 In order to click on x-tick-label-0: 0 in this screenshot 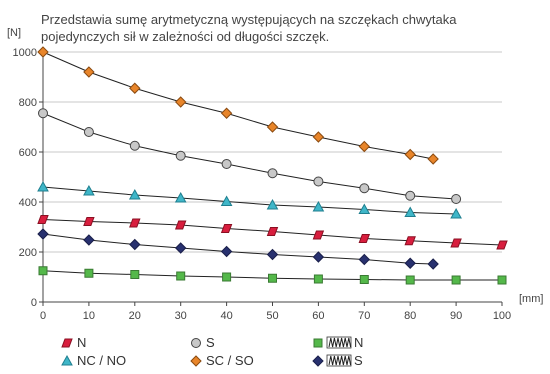, I will do `click(43, 316)`.